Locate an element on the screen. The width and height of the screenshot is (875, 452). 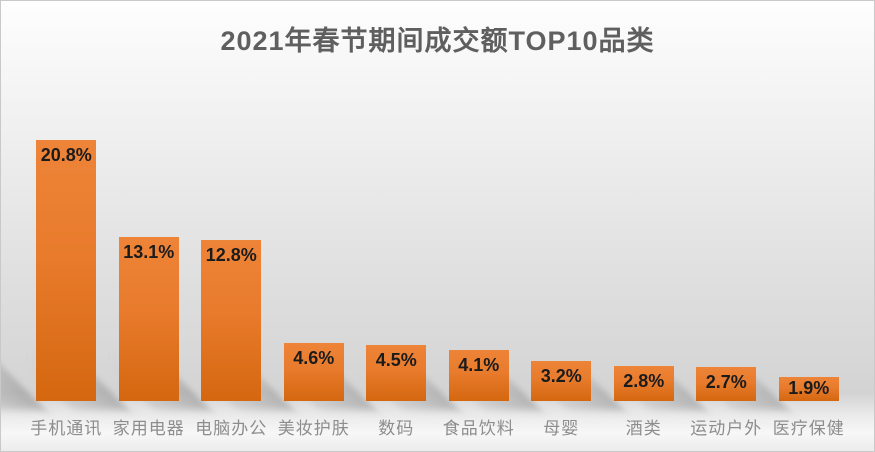
bar: 4.5% is located at coordinates (396, 373).